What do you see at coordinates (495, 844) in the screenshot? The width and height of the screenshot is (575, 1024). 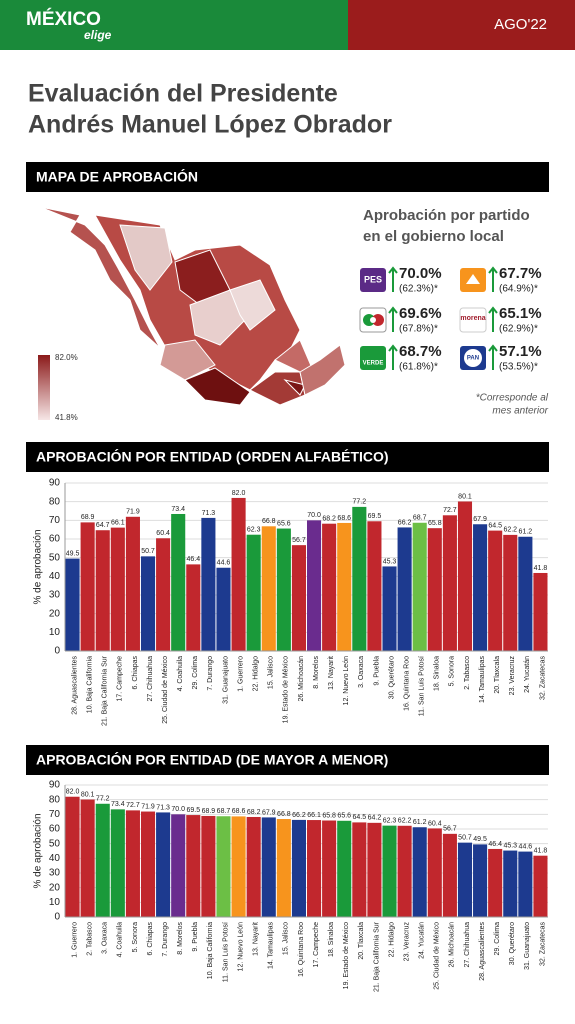 I see `data-label: 46.4` at bounding box center [495, 844].